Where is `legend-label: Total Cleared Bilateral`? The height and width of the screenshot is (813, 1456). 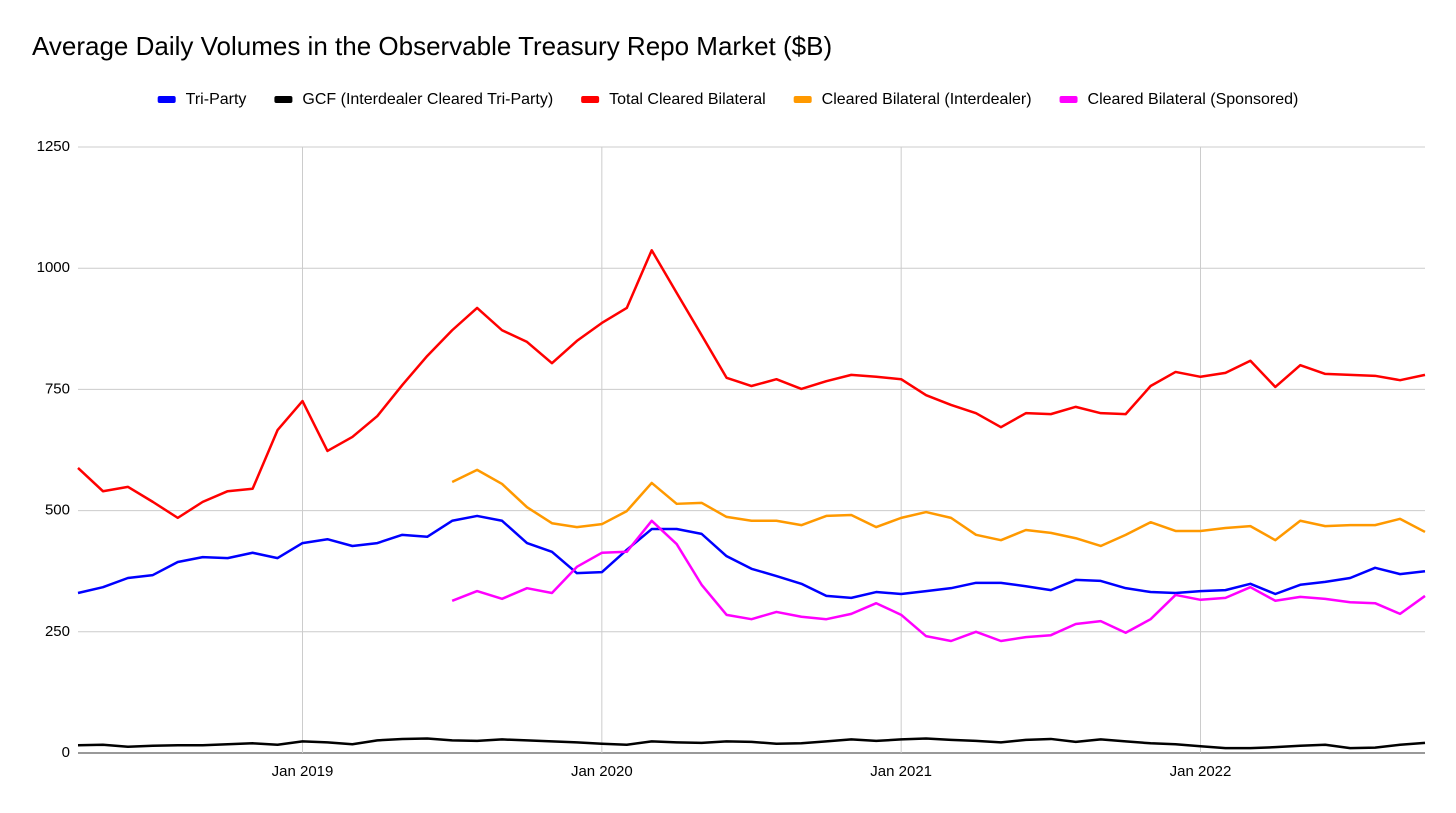
legend-label: Total Cleared Bilateral is located at coordinates (687, 99).